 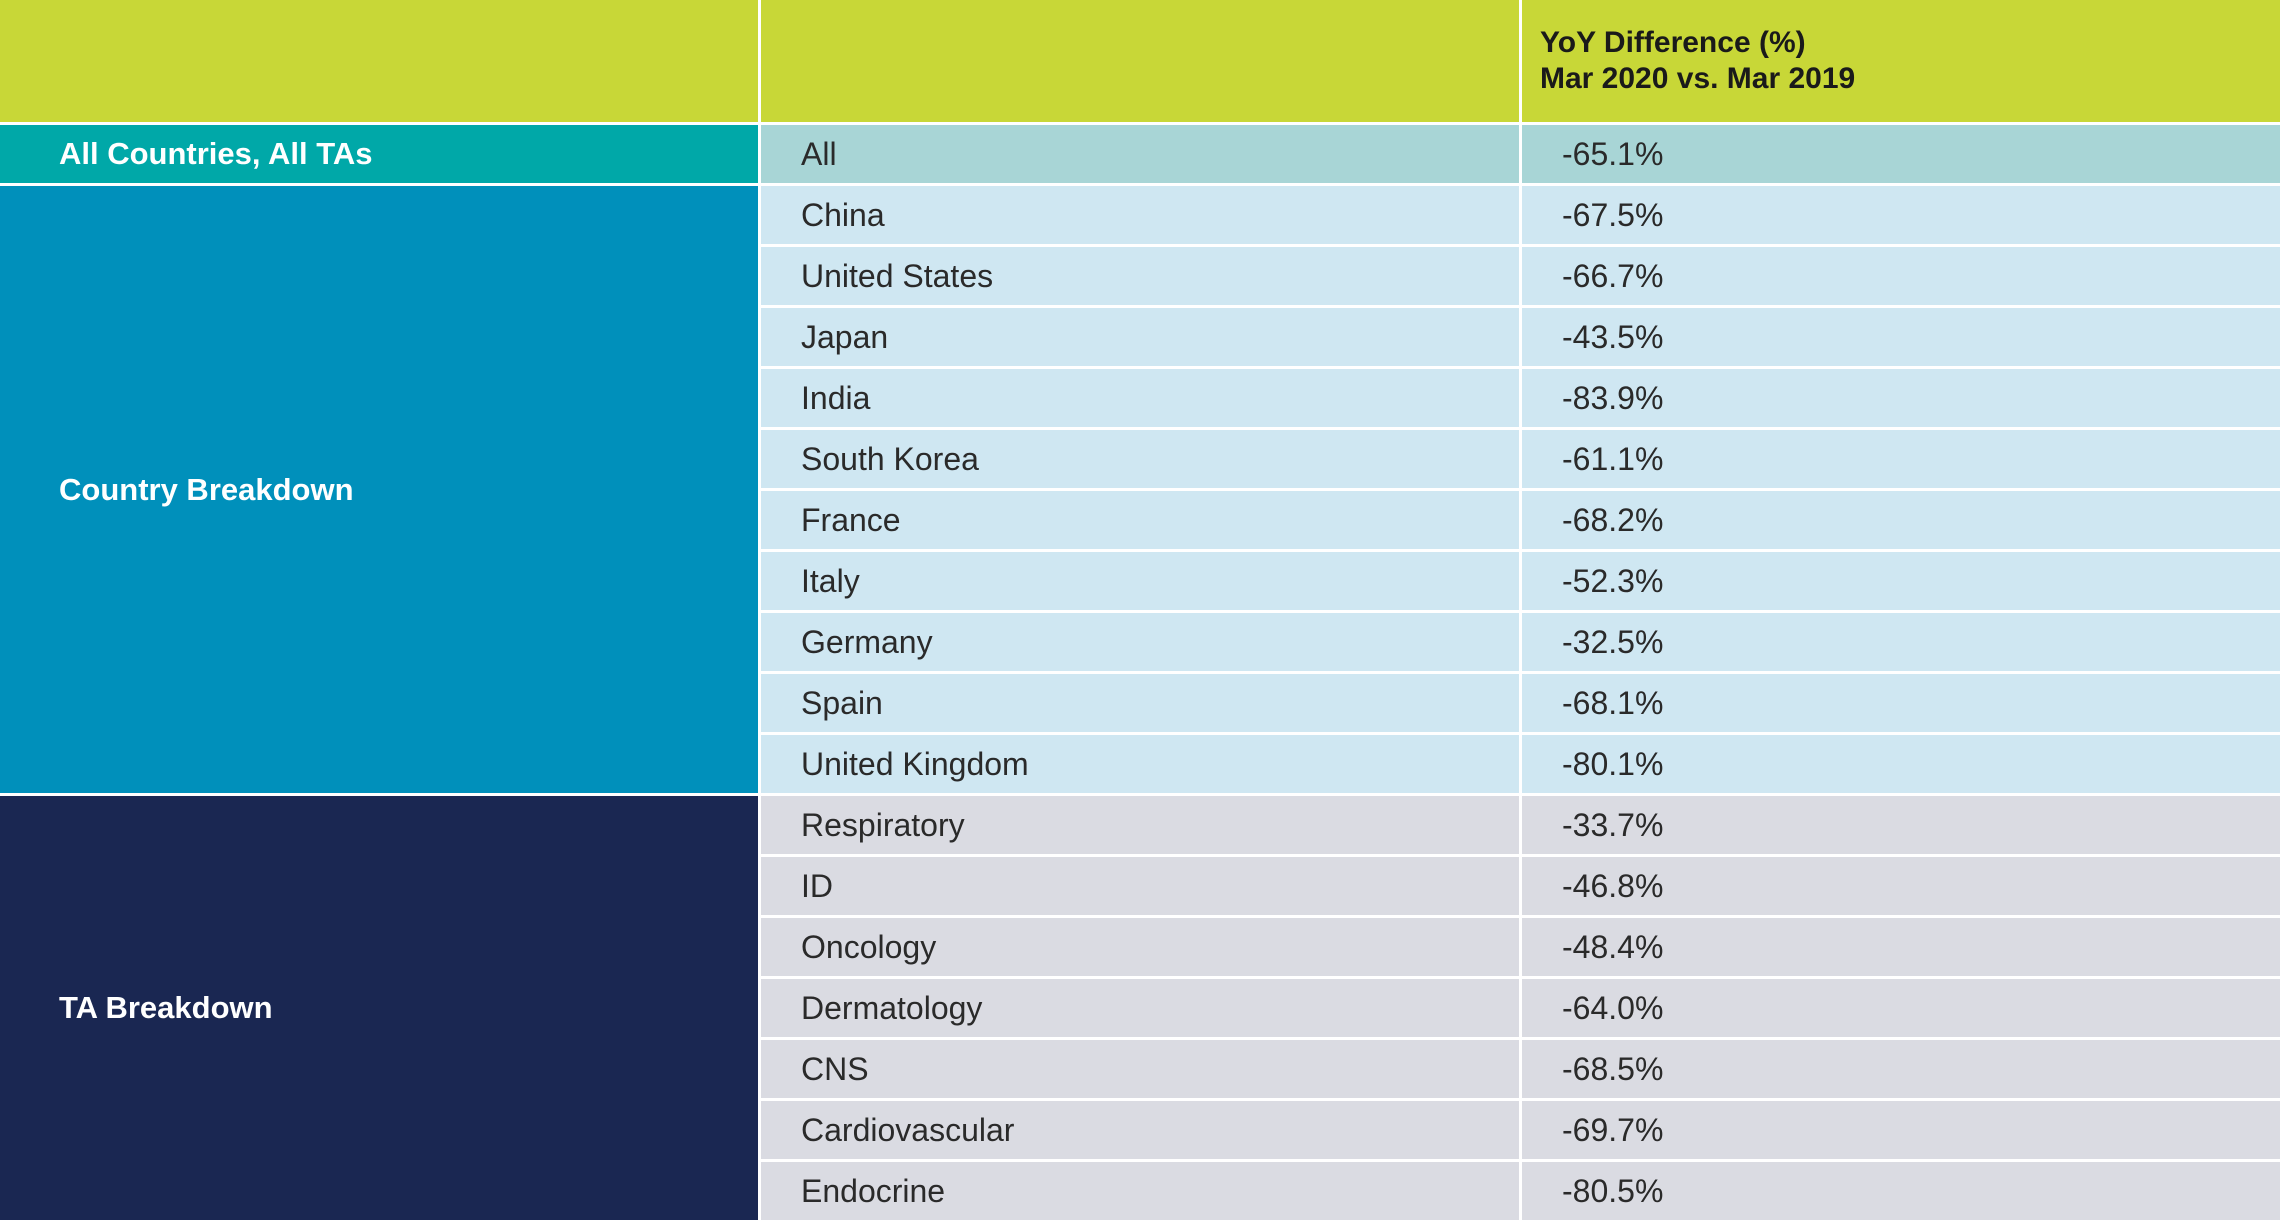 I want to click on row-value-cell: -52.3%, so click(x=1901, y=581).